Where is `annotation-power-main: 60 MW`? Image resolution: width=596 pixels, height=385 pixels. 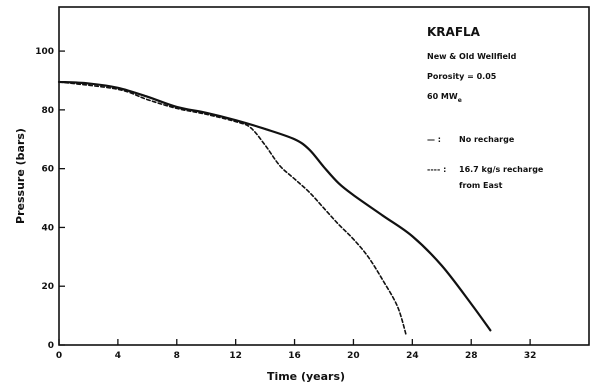
annotation-power-main: 60 MW is located at coordinates (442, 96).